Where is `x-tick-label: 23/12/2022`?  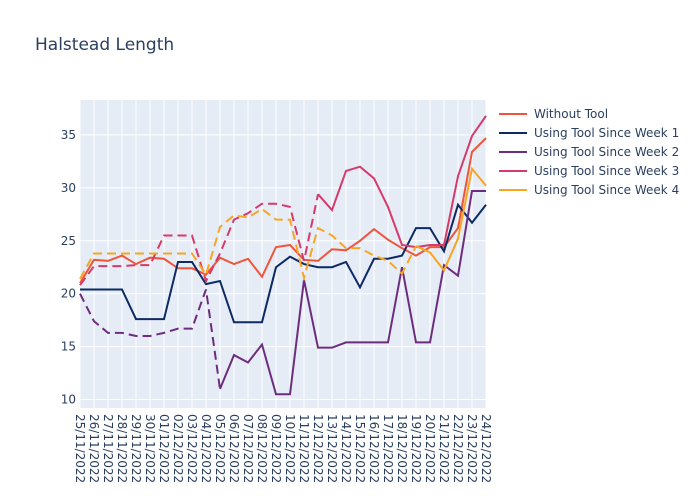 x-tick-label: 23/12/2022 is located at coordinates (472, 448).